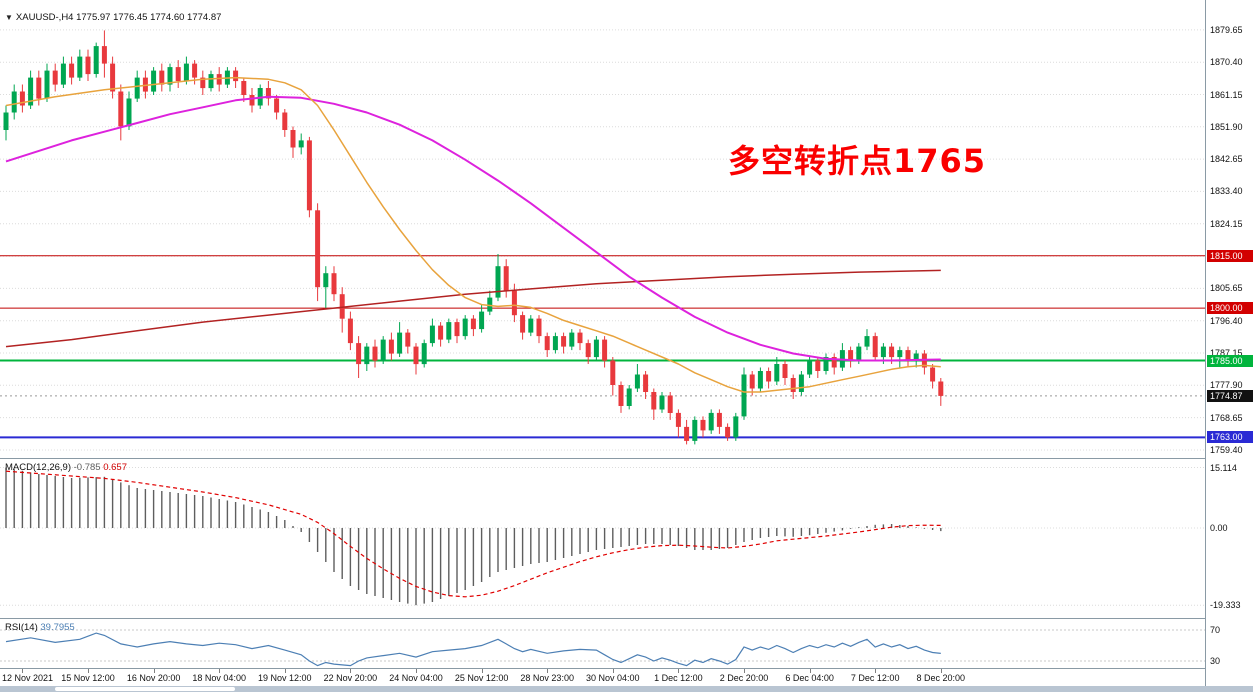 Image resolution: width=1253 pixels, height=692 pixels. I want to click on price-tag-1785.00: 1785.00, so click(1230, 360).